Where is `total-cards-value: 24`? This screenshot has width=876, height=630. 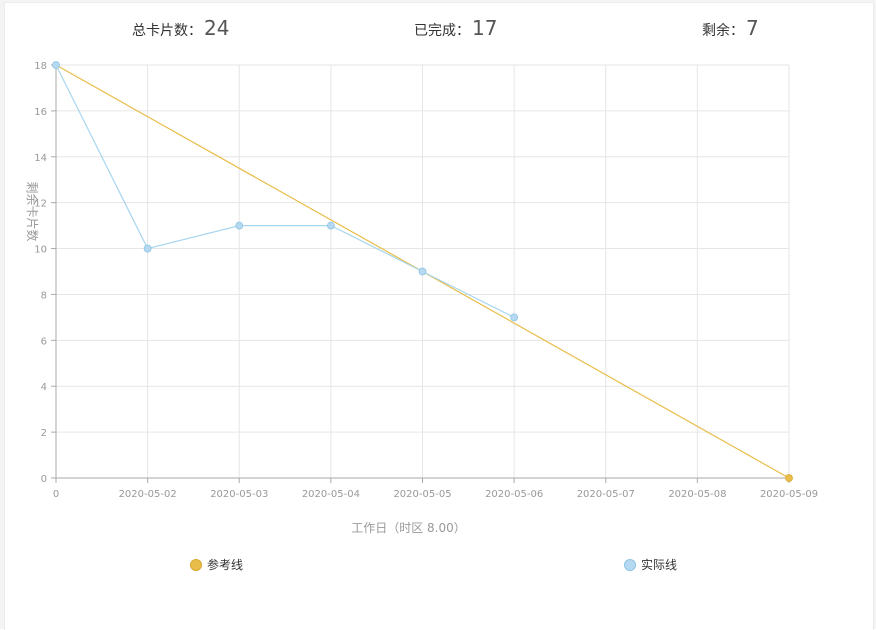
total-cards-value: 24 is located at coordinates (217, 28).